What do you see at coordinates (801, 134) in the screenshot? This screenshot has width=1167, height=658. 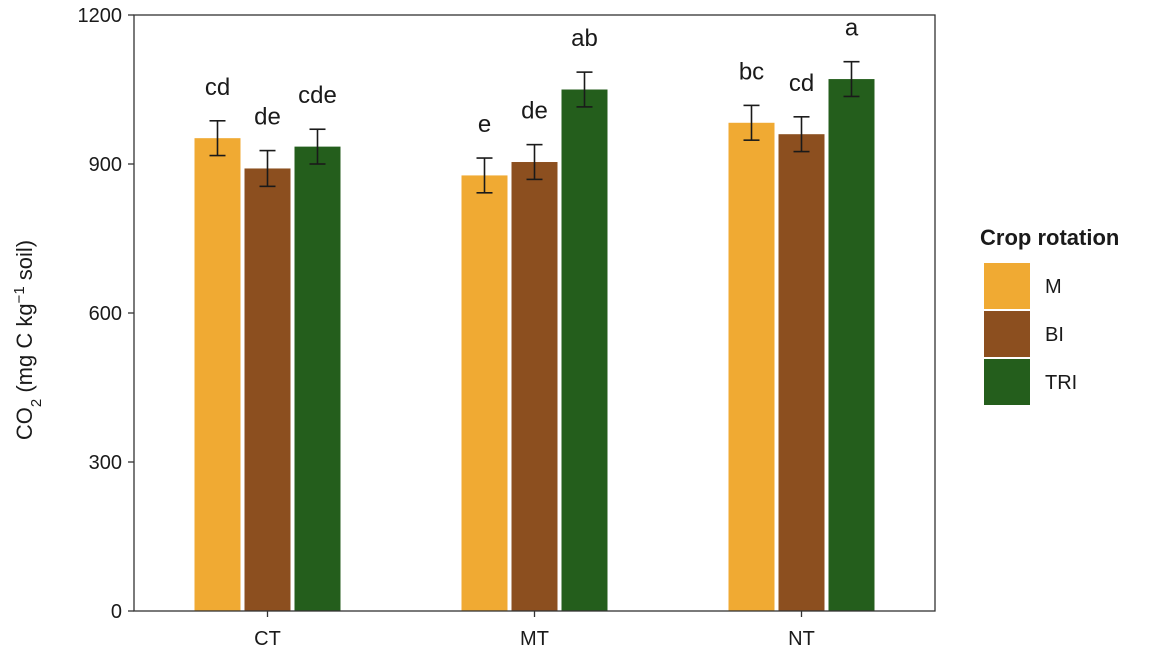 I see `error-bar-bi-nt` at bounding box center [801, 134].